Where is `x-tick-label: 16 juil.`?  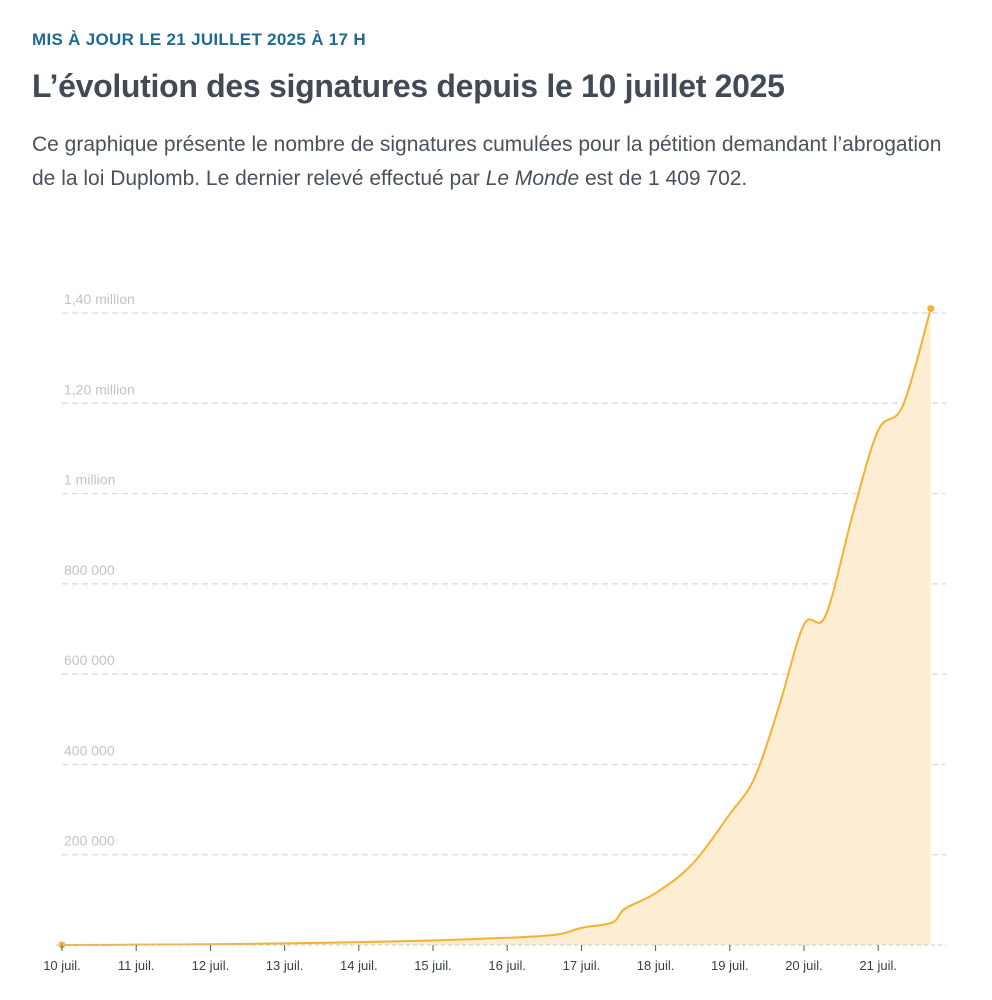 x-tick-label: 16 juil. is located at coordinates (507, 965).